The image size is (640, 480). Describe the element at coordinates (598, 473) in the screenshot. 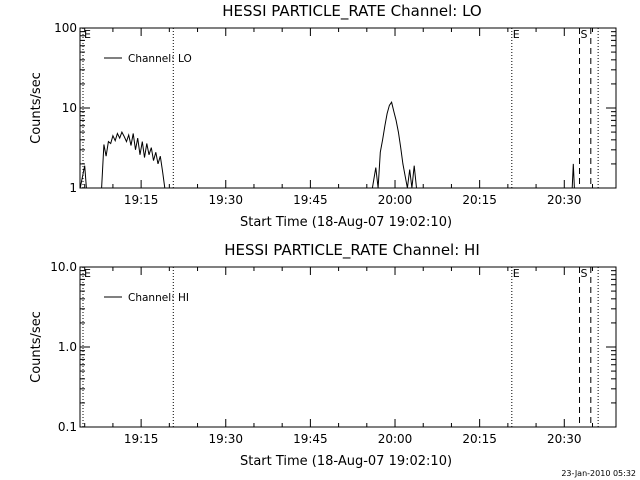

I see `footer-timestamp: 23-Jan-2010 05:32` at that location.